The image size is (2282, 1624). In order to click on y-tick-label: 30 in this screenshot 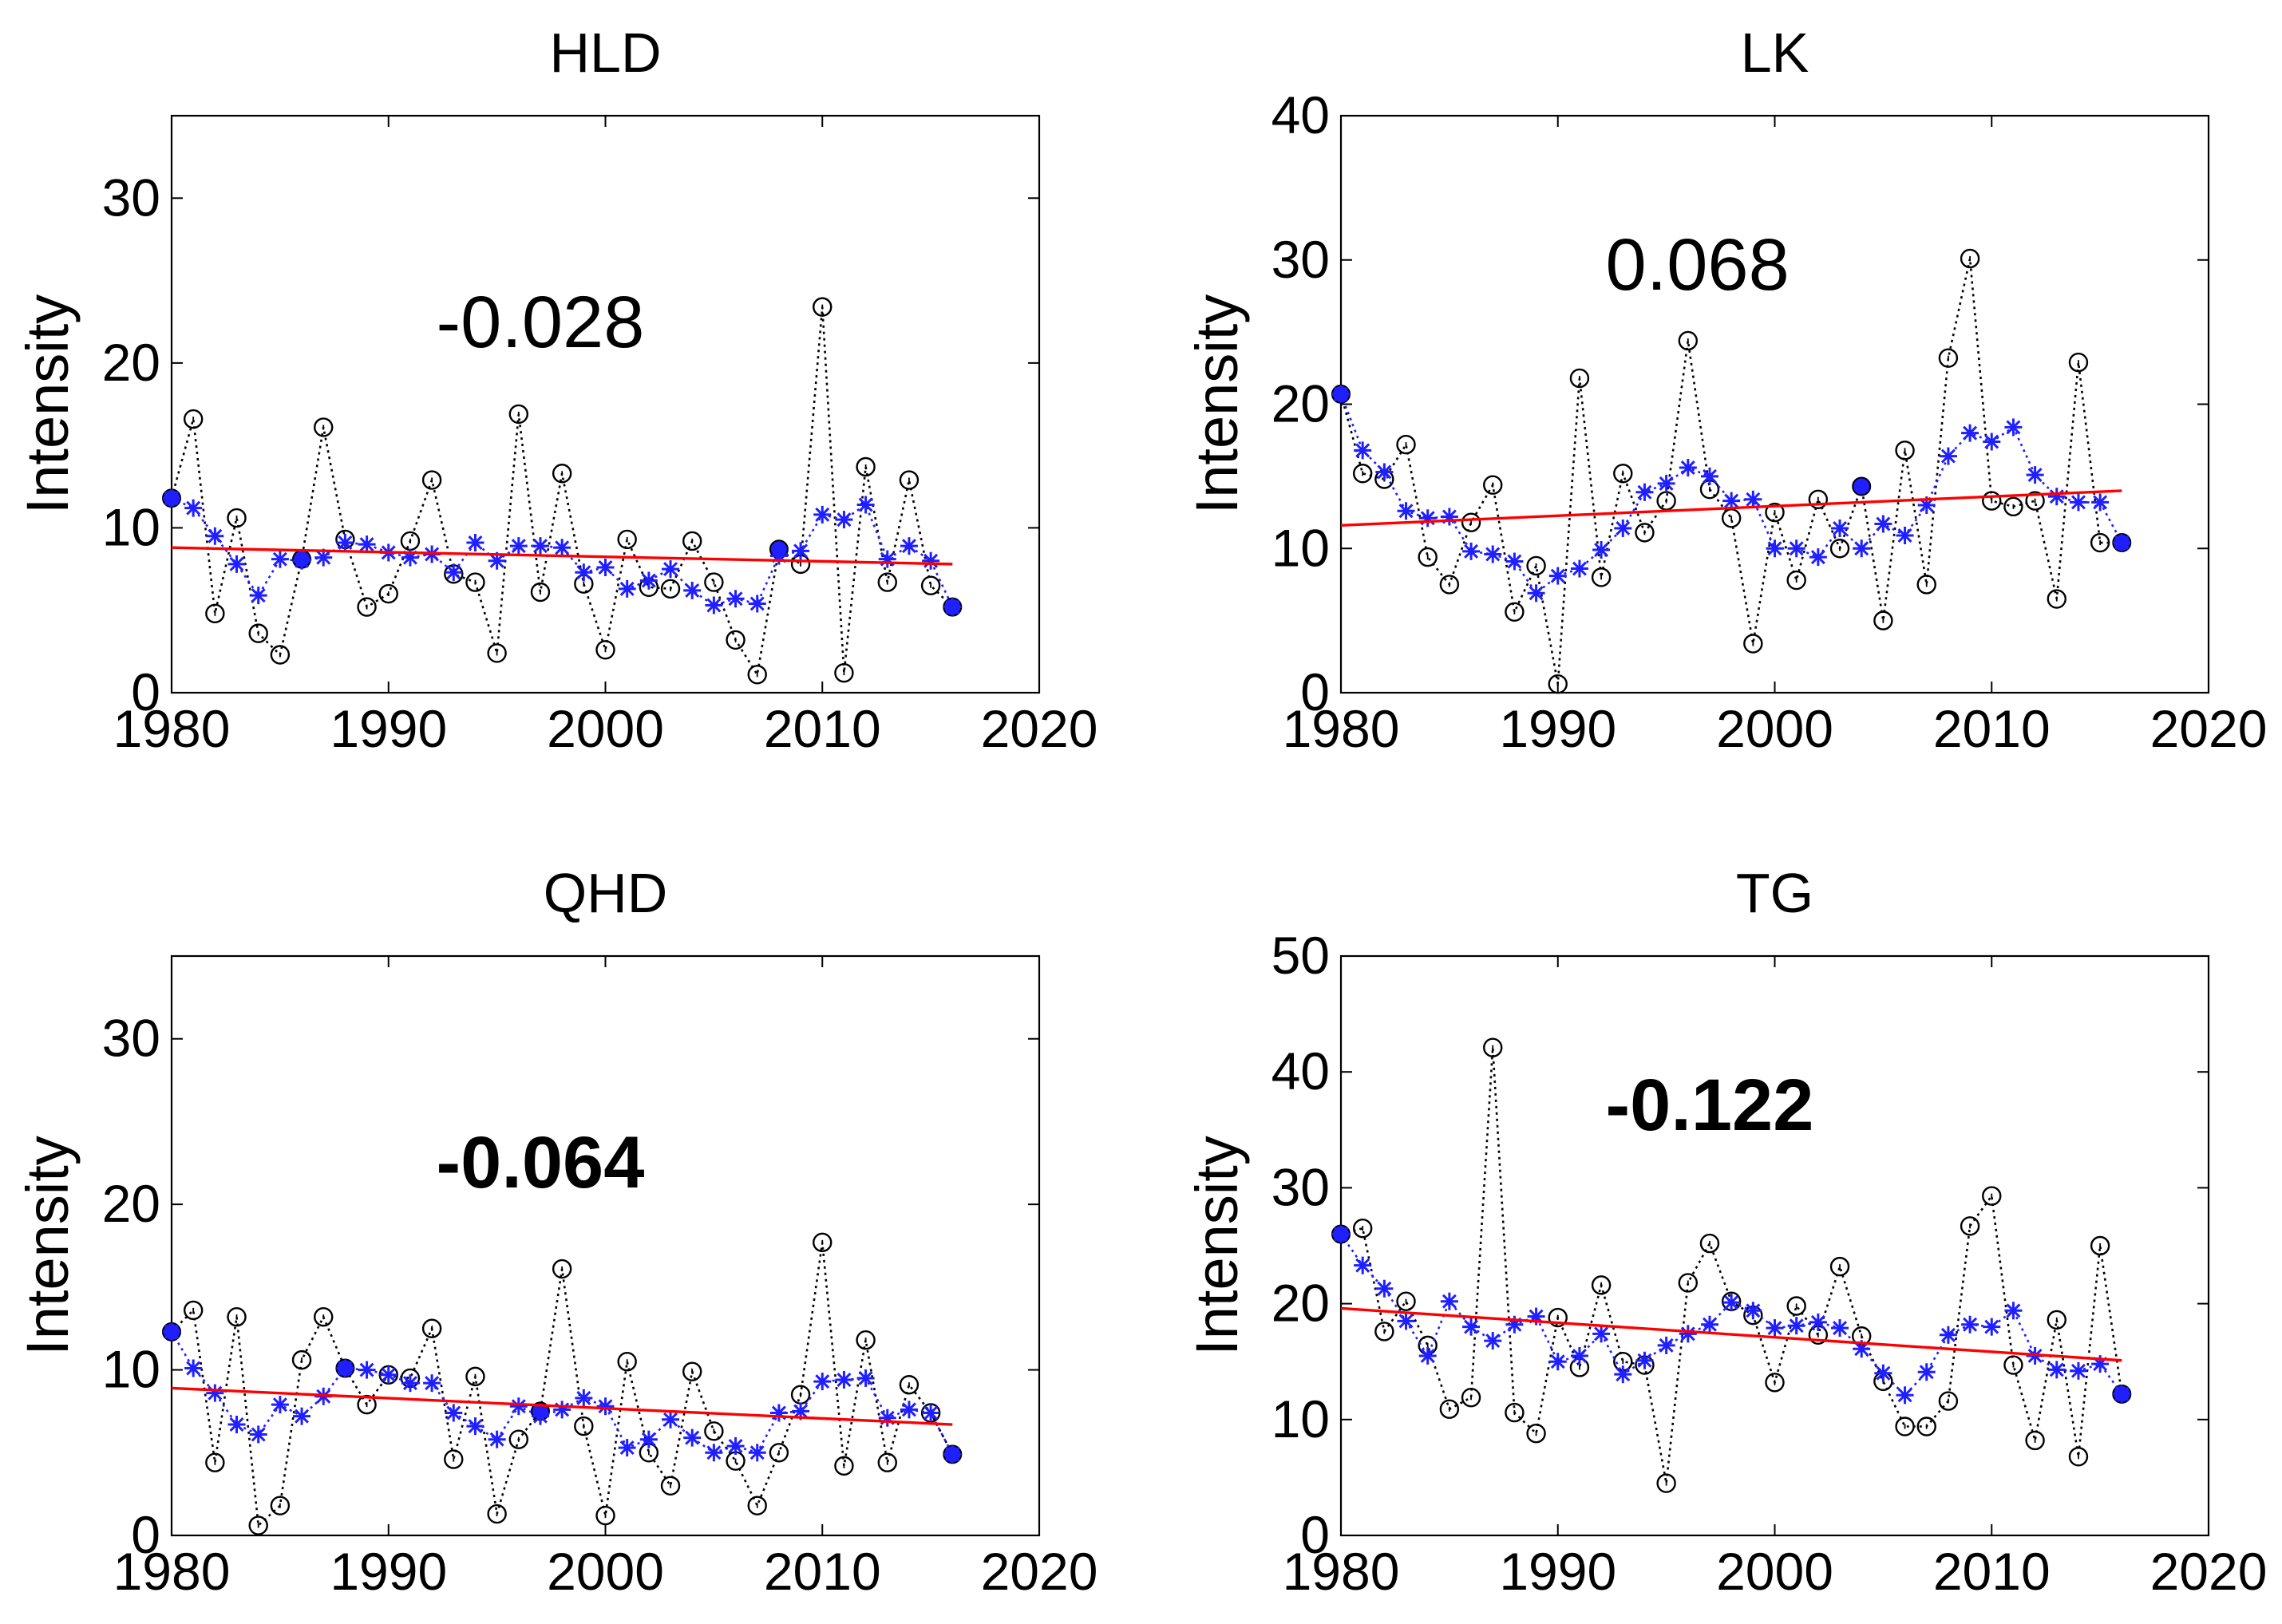, I will do `click(131, 1038)`.